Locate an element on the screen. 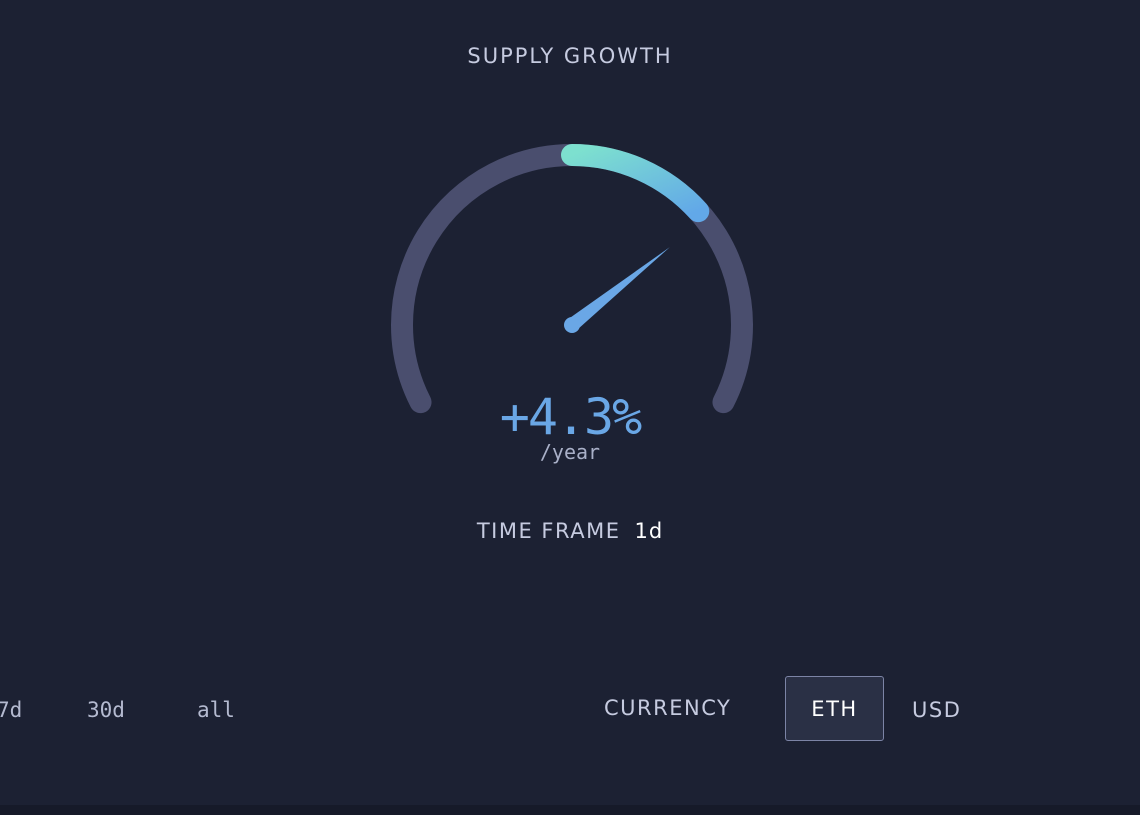  currency-label: CURRENCY is located at coordinates (668, 708).